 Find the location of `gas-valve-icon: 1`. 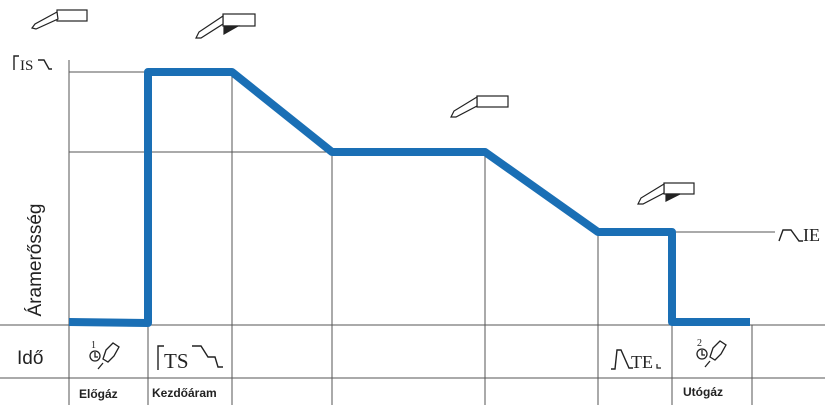

gas-valve-icon: 1 is located at coordinates (104, 355).